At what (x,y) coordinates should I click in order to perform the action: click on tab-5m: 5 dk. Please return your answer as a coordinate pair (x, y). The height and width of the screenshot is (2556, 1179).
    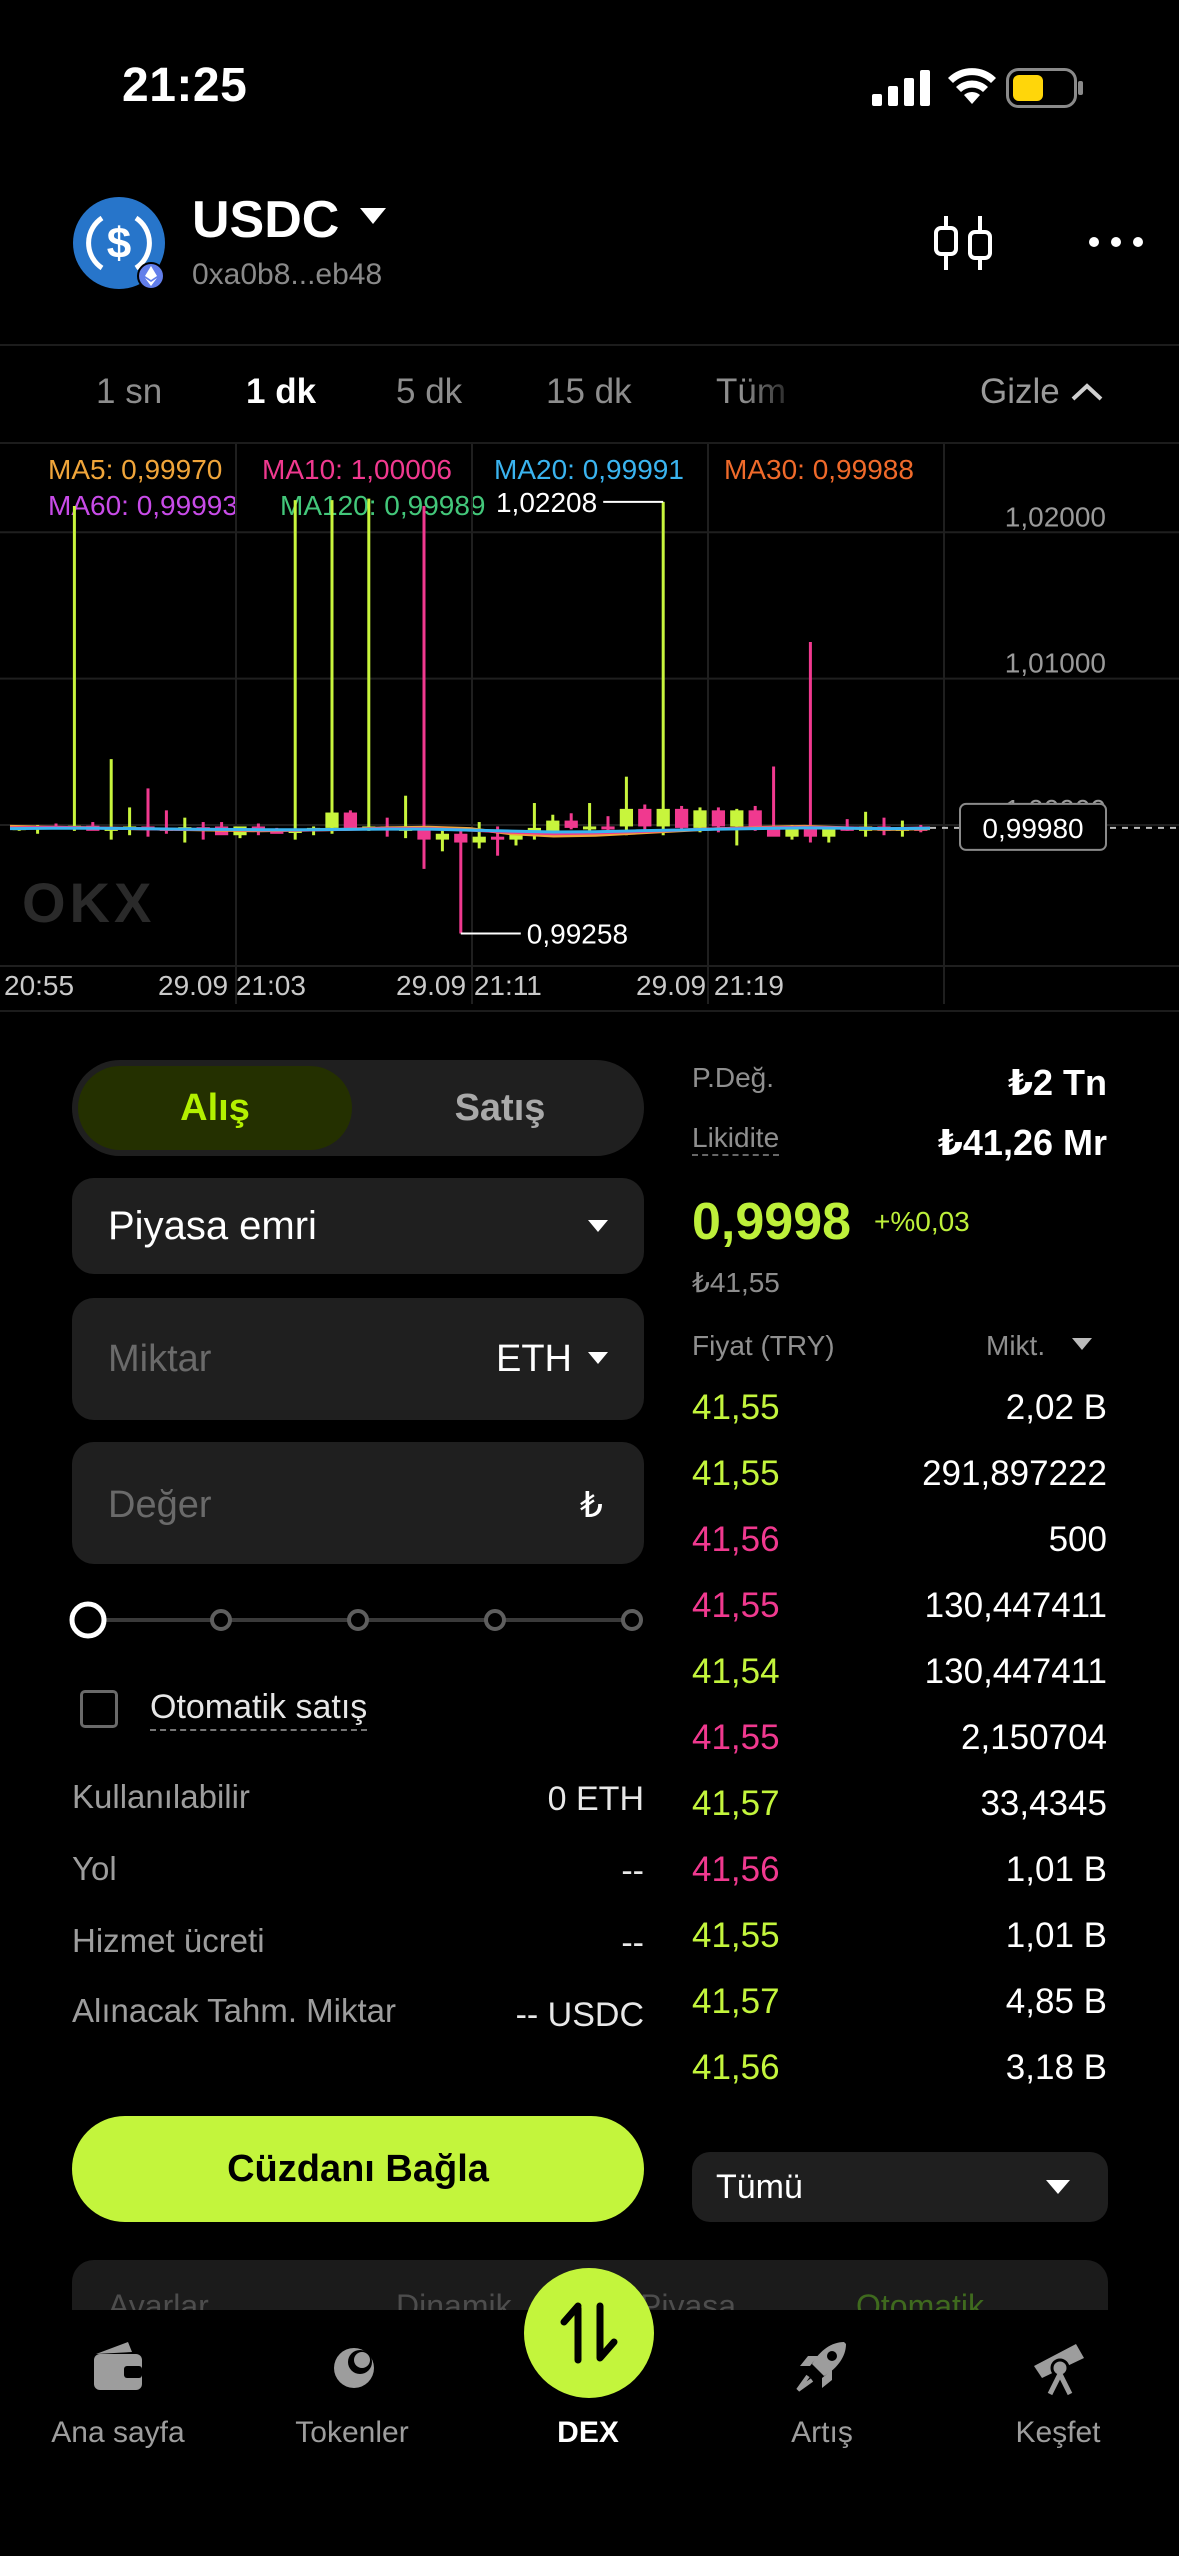
    Looking at the image, I should click on (429, 391).